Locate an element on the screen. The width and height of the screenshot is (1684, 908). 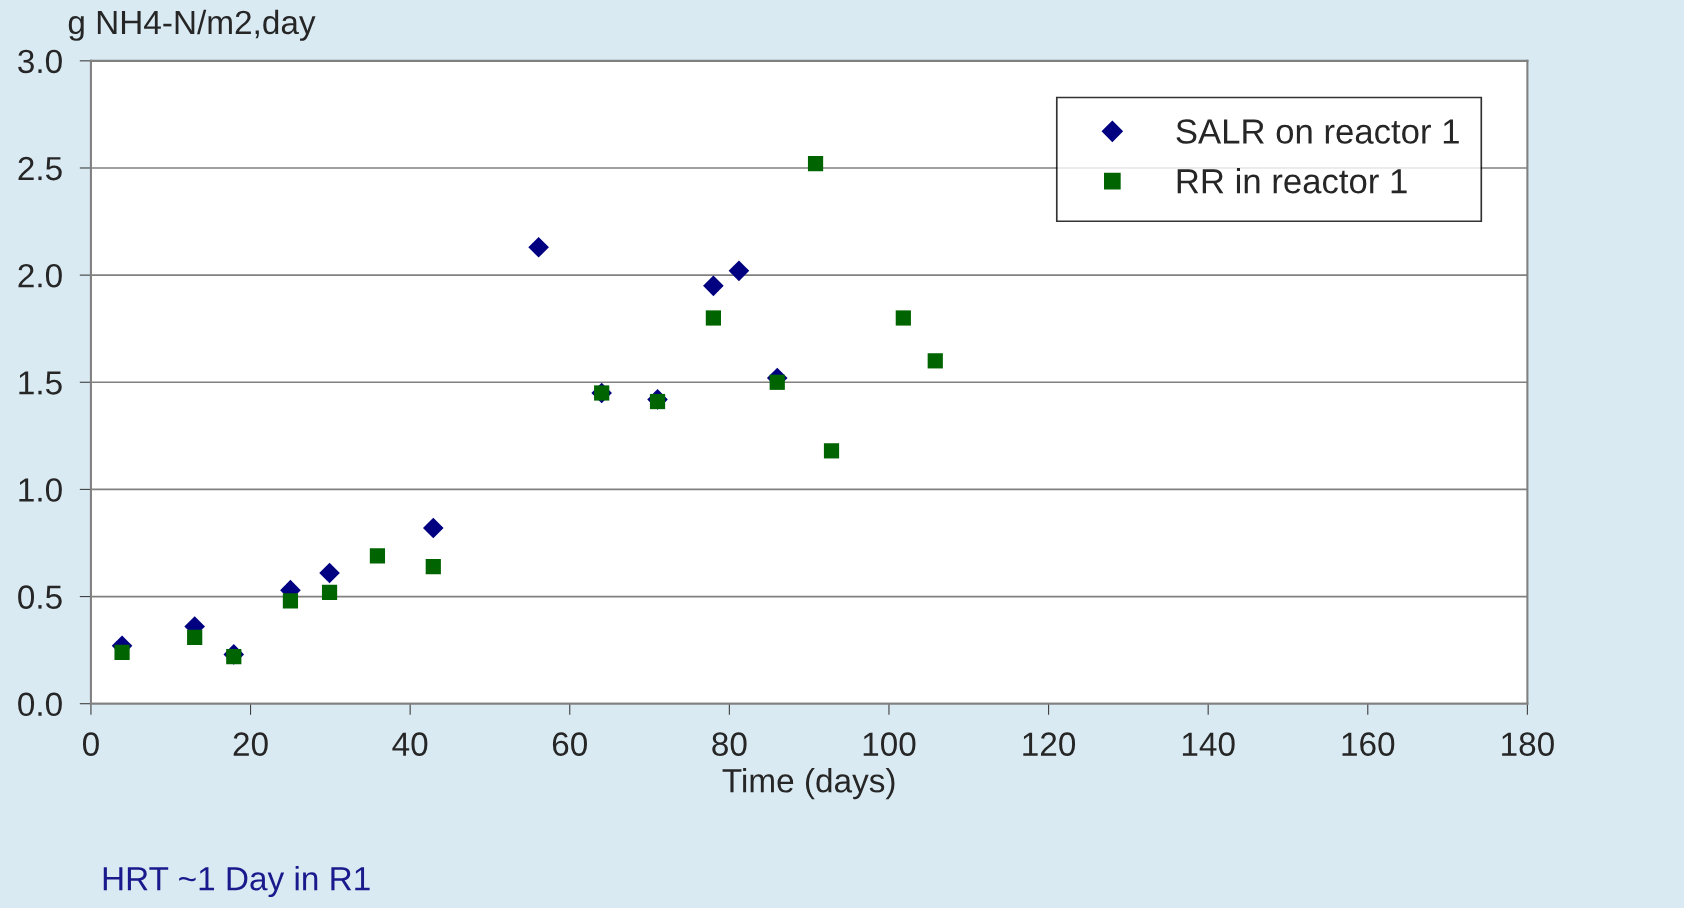
x-tick-label: 80 is located at coordinates (729, 744).